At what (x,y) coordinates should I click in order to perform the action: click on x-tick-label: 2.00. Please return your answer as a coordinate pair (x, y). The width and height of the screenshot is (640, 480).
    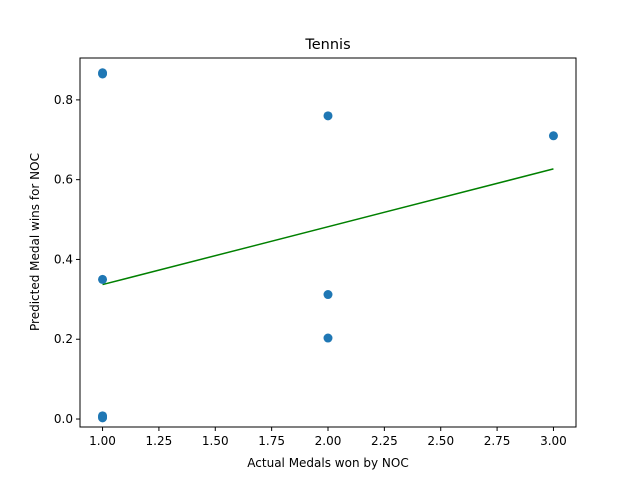
    Looking at the image, I should click on (328, 441).